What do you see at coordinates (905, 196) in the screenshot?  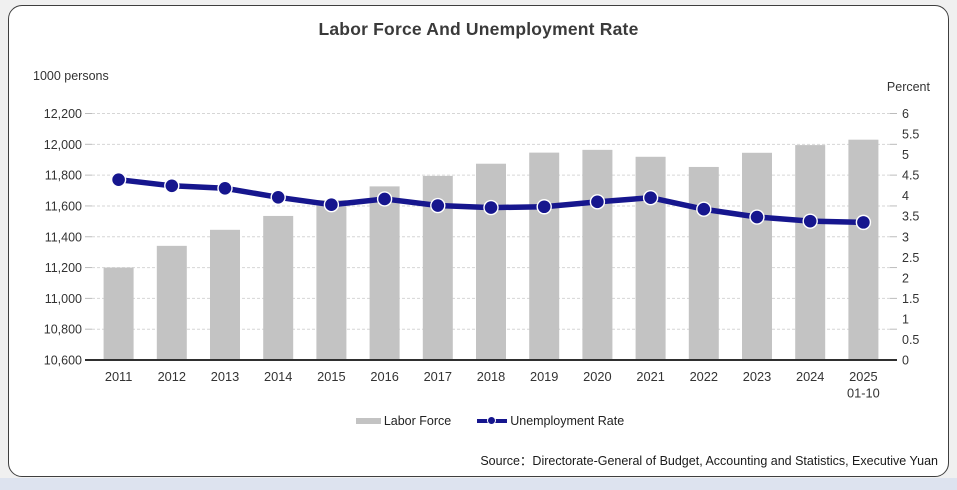 I see `right-axis-label: 4` at bounding box center [905, 196].